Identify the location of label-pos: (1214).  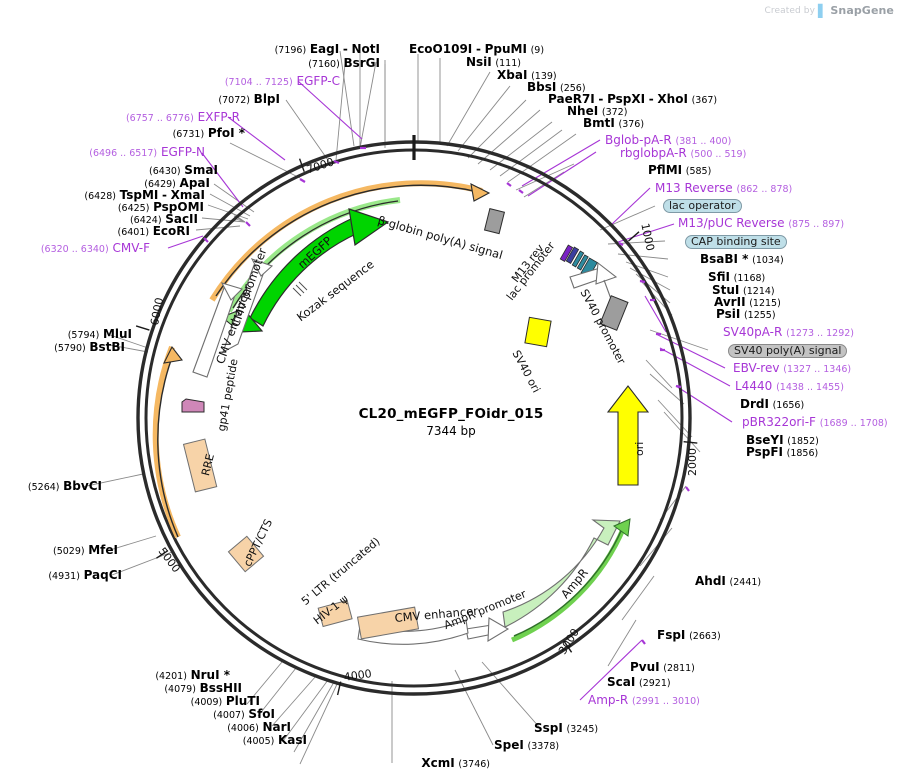
(759, 291).